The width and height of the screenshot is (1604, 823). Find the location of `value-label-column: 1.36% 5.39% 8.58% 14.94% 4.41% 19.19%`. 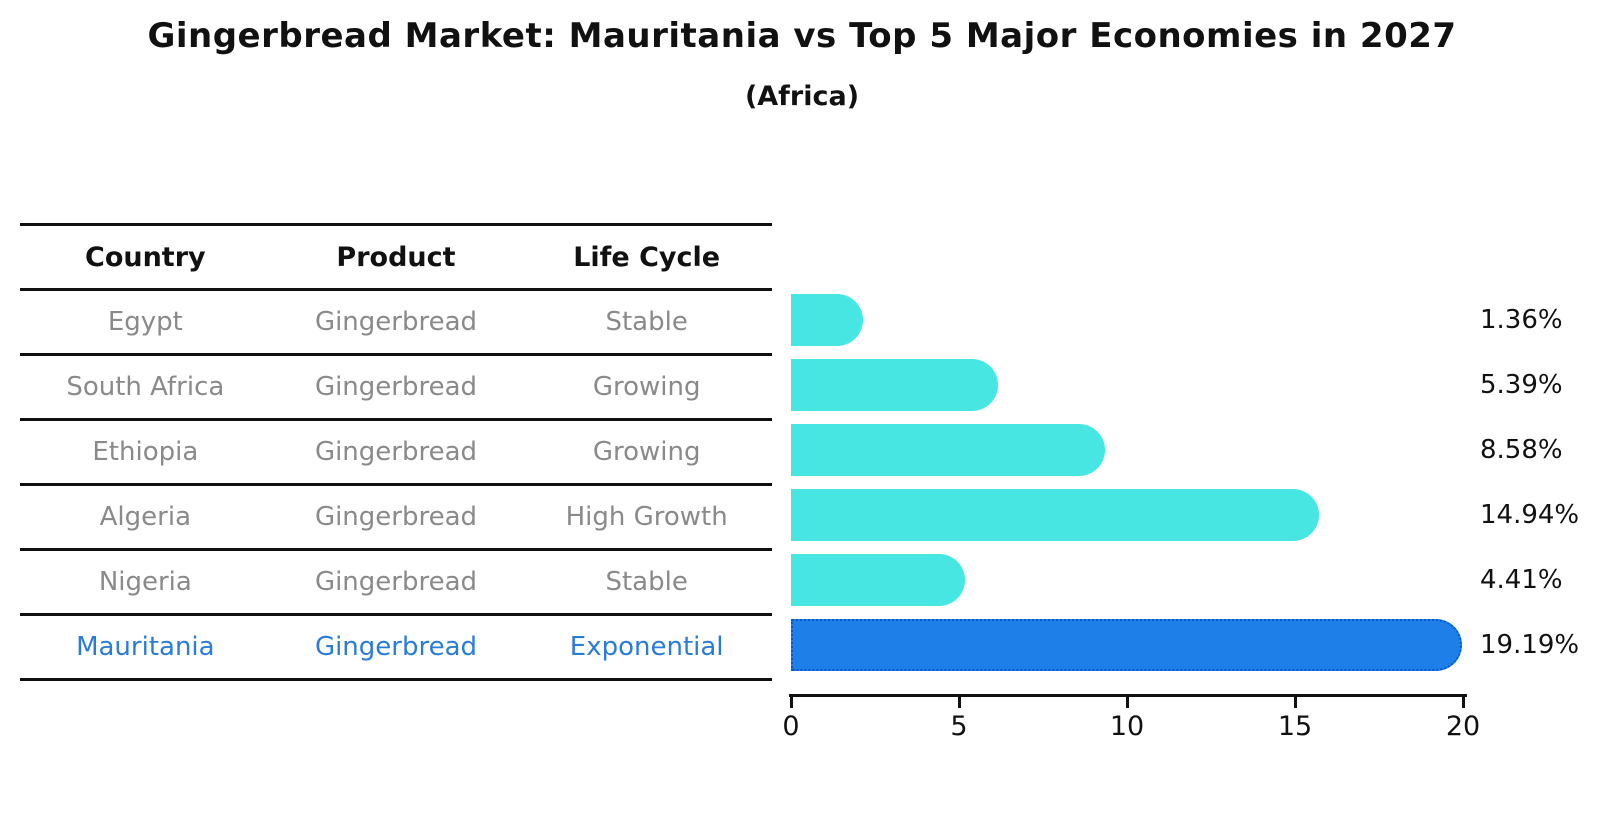

value-label-column: 1.36% 5.39% 8.58% 14.94% 4.41% 19.19% is located at coordinates (1540, 483).